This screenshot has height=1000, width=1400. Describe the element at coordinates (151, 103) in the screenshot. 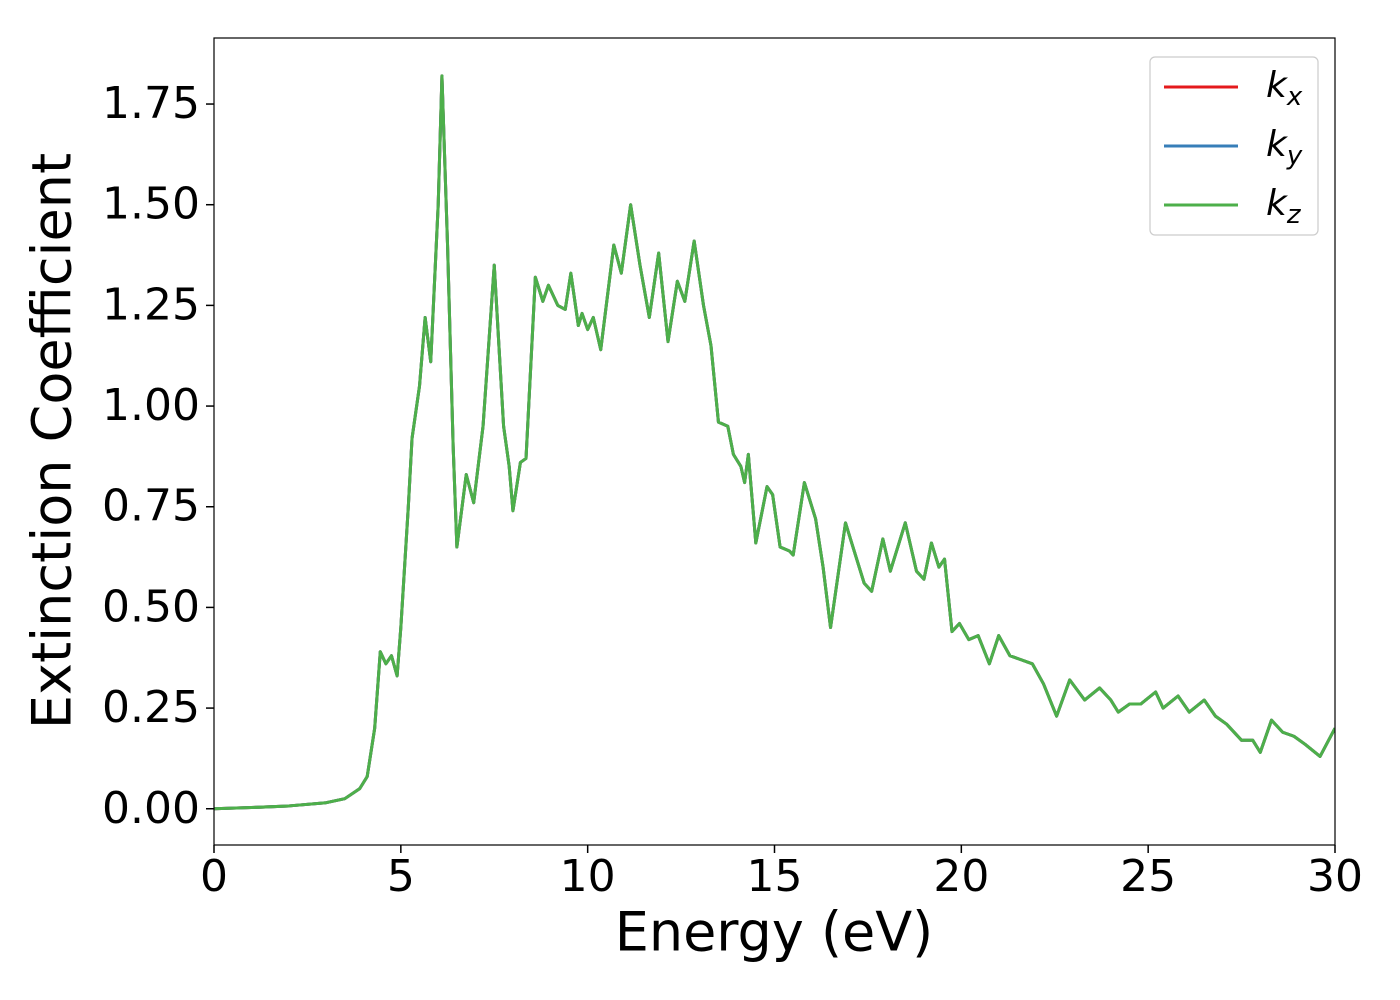

I see `y-tick-label: 1.75` at that location.